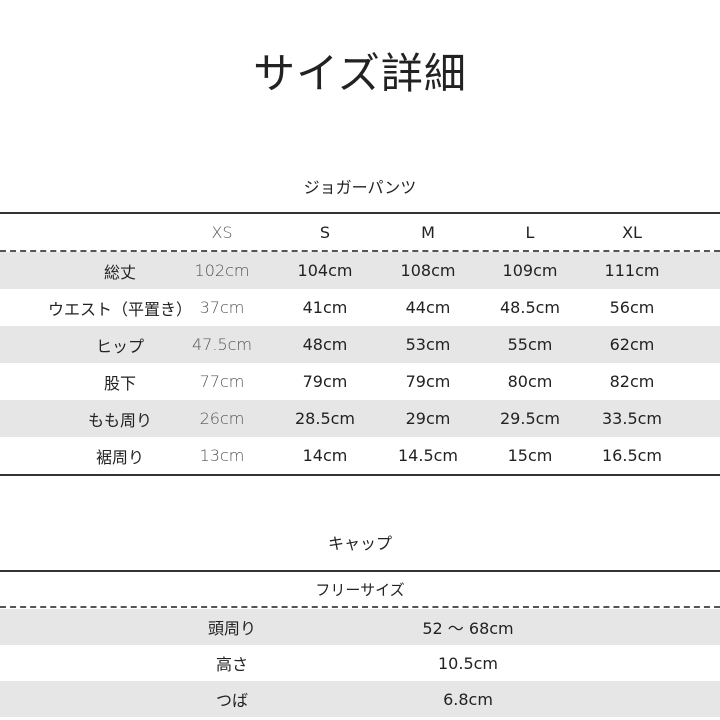  I want to click on cell-value: 52 ～ 68cm, so click(468, 628).